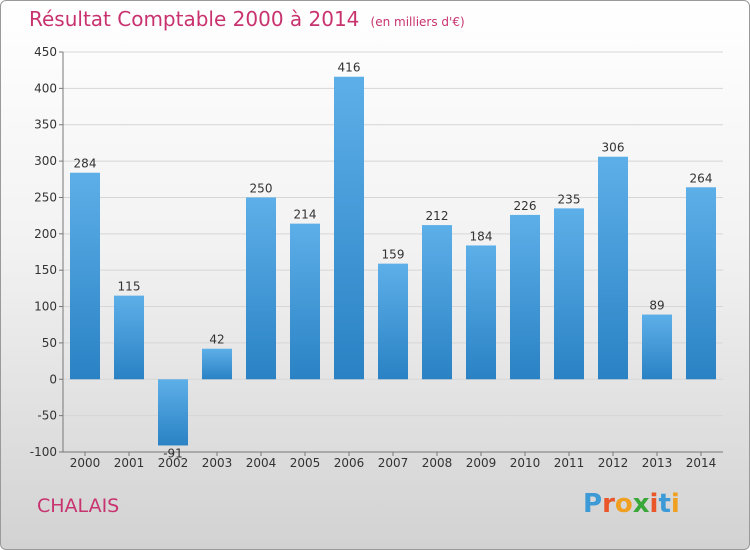  I want to click on commune-name: CHALAIS, so click(78, 506).